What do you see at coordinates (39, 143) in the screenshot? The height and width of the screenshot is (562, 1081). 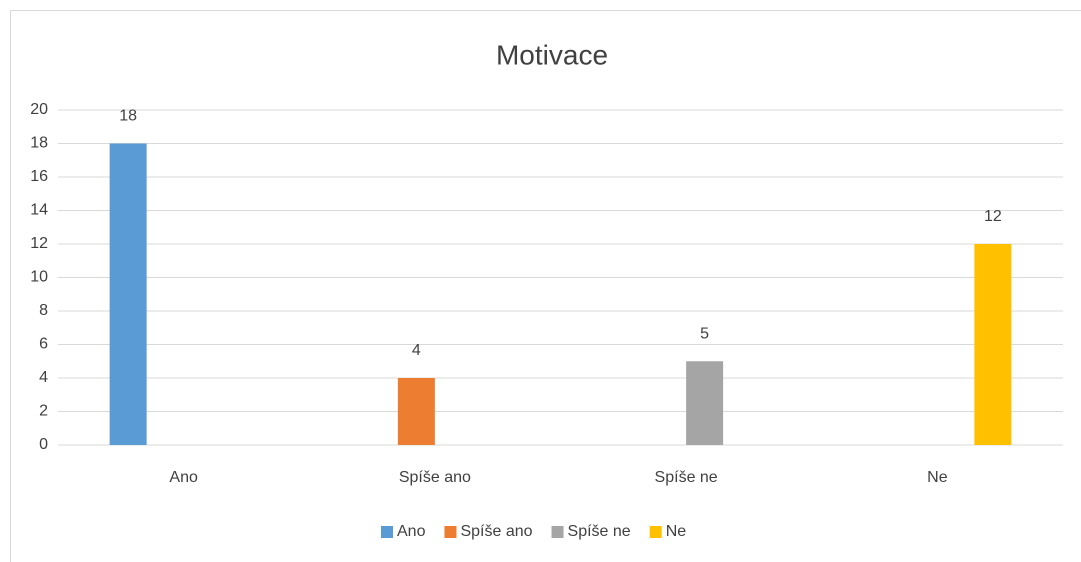 I see `y-tick-label: 18` at bounding box center [39, 143].